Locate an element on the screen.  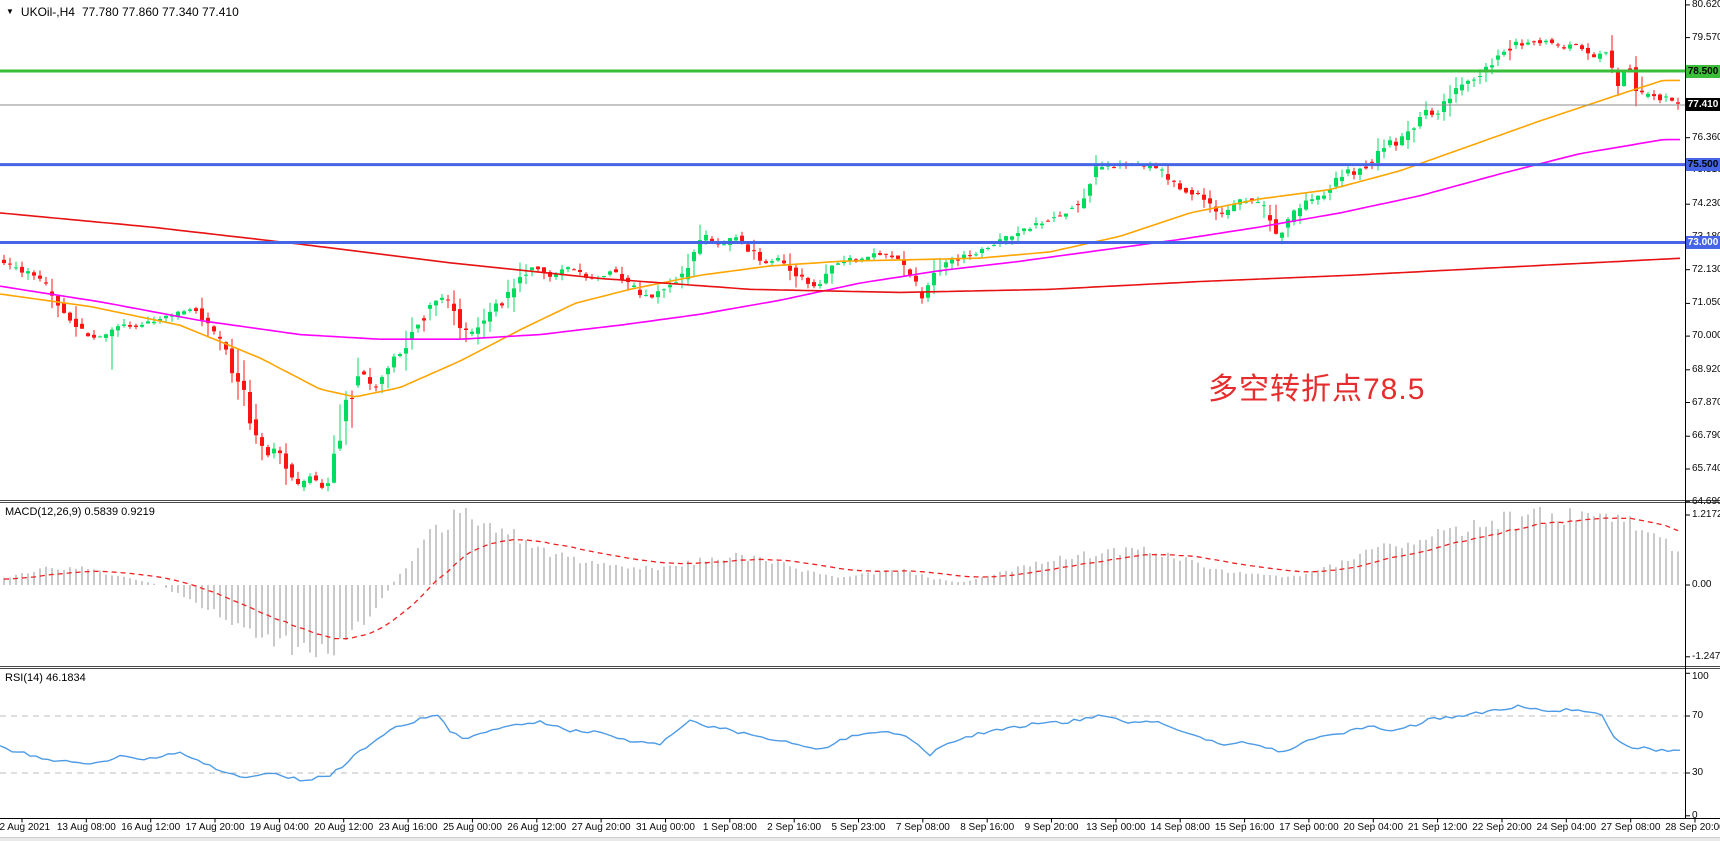
price-tick-label: 79.570 is located at coordinates (1706, 37).